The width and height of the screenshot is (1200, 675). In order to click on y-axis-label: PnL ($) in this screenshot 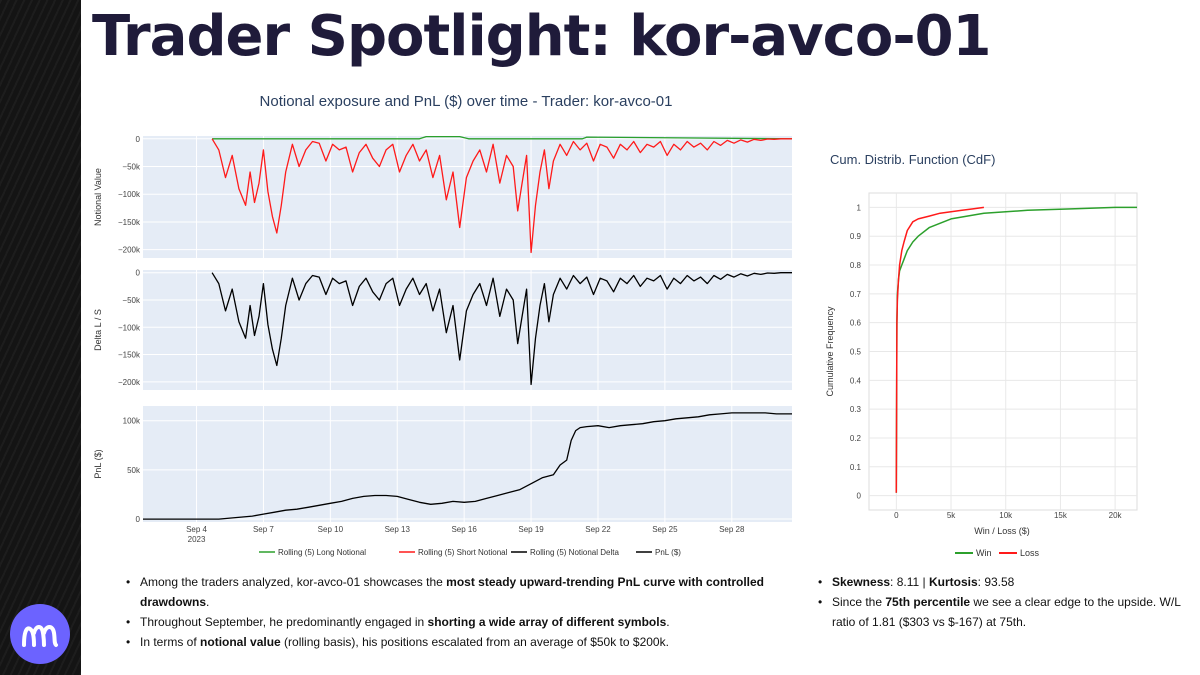, I will do `click(98, 463)`.